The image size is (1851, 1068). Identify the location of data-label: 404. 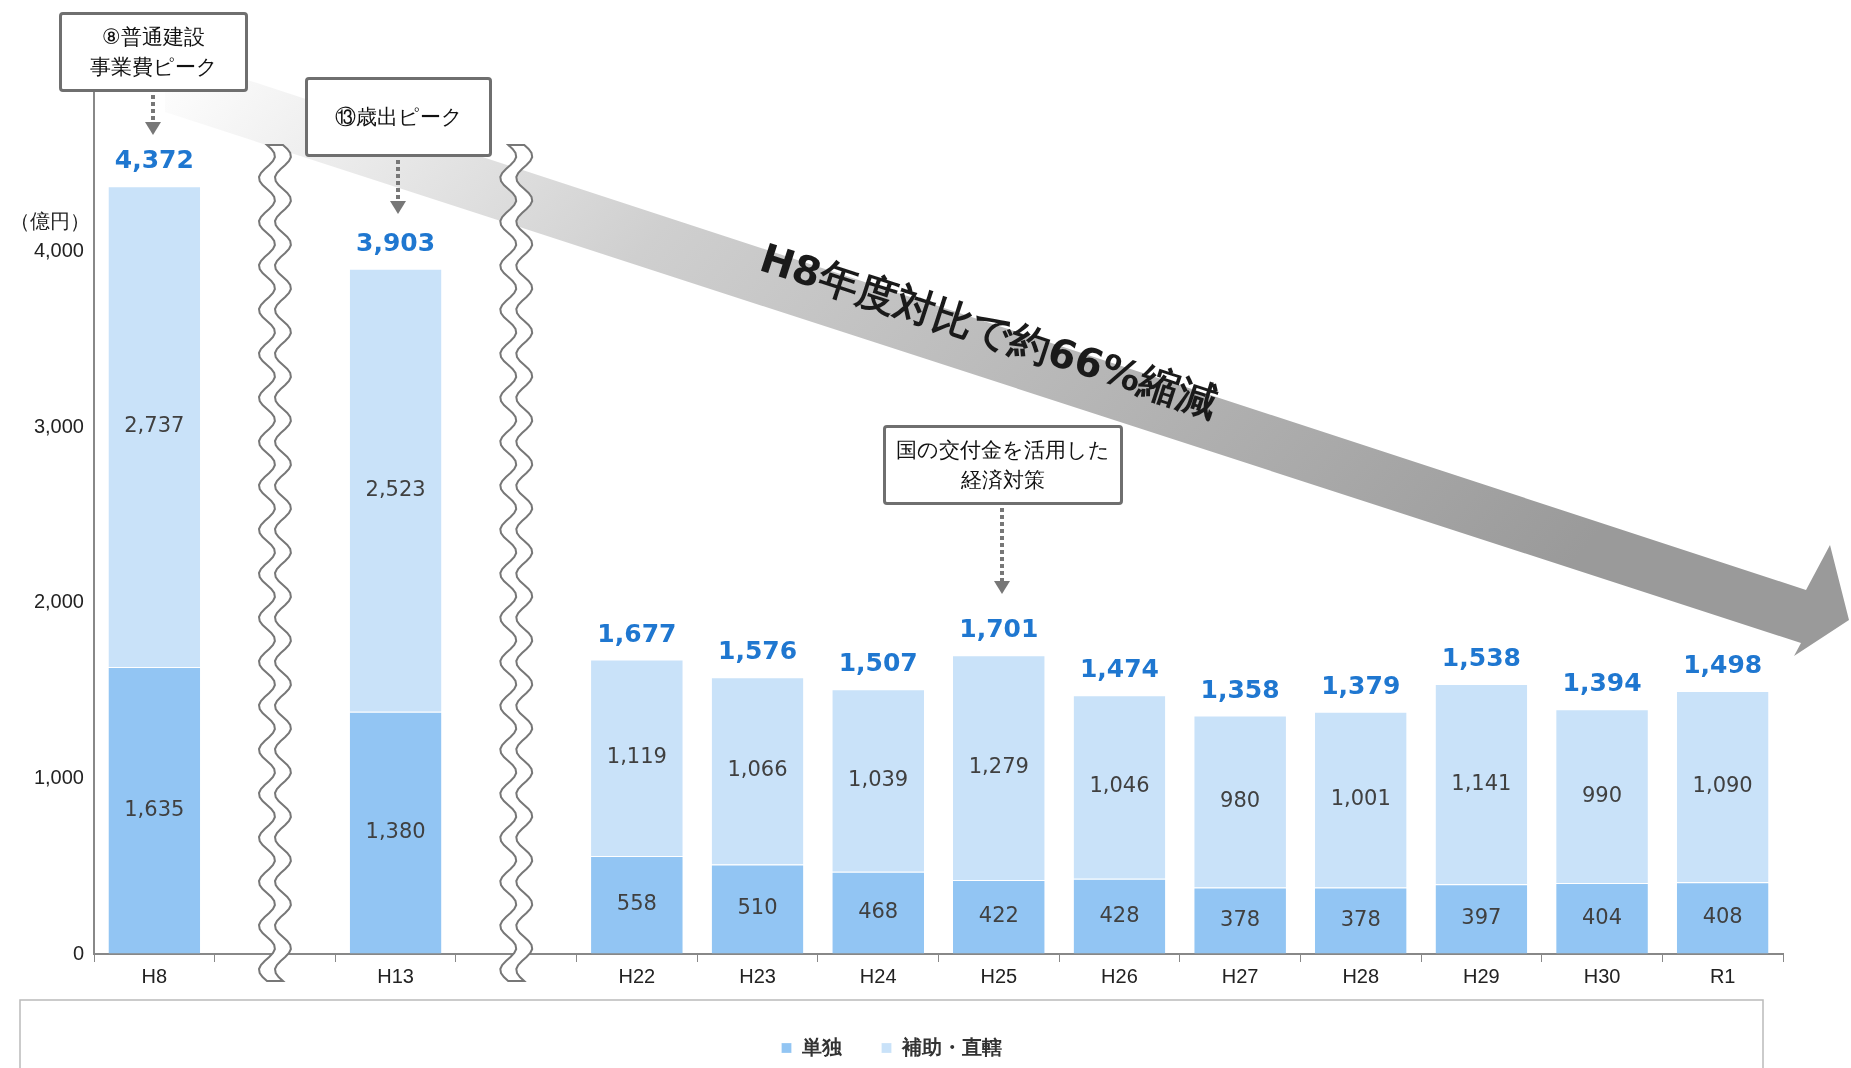
(1602, 916).